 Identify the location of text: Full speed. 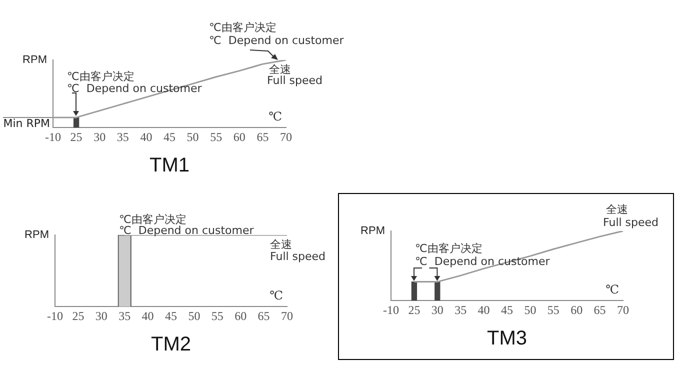
(631, 222).